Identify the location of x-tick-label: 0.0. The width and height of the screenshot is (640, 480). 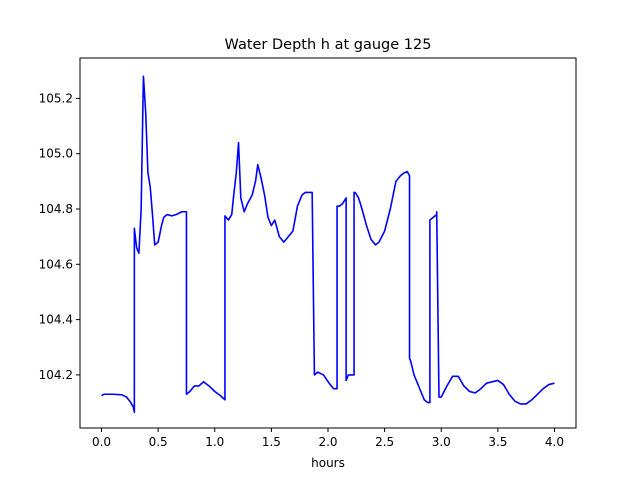
(101, 442).